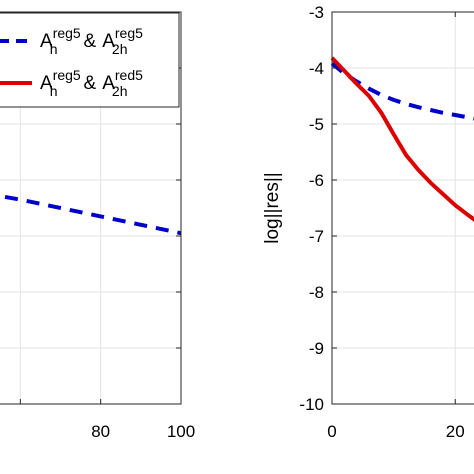  I want to click on y-tick-label: -7, so click(316, 236).